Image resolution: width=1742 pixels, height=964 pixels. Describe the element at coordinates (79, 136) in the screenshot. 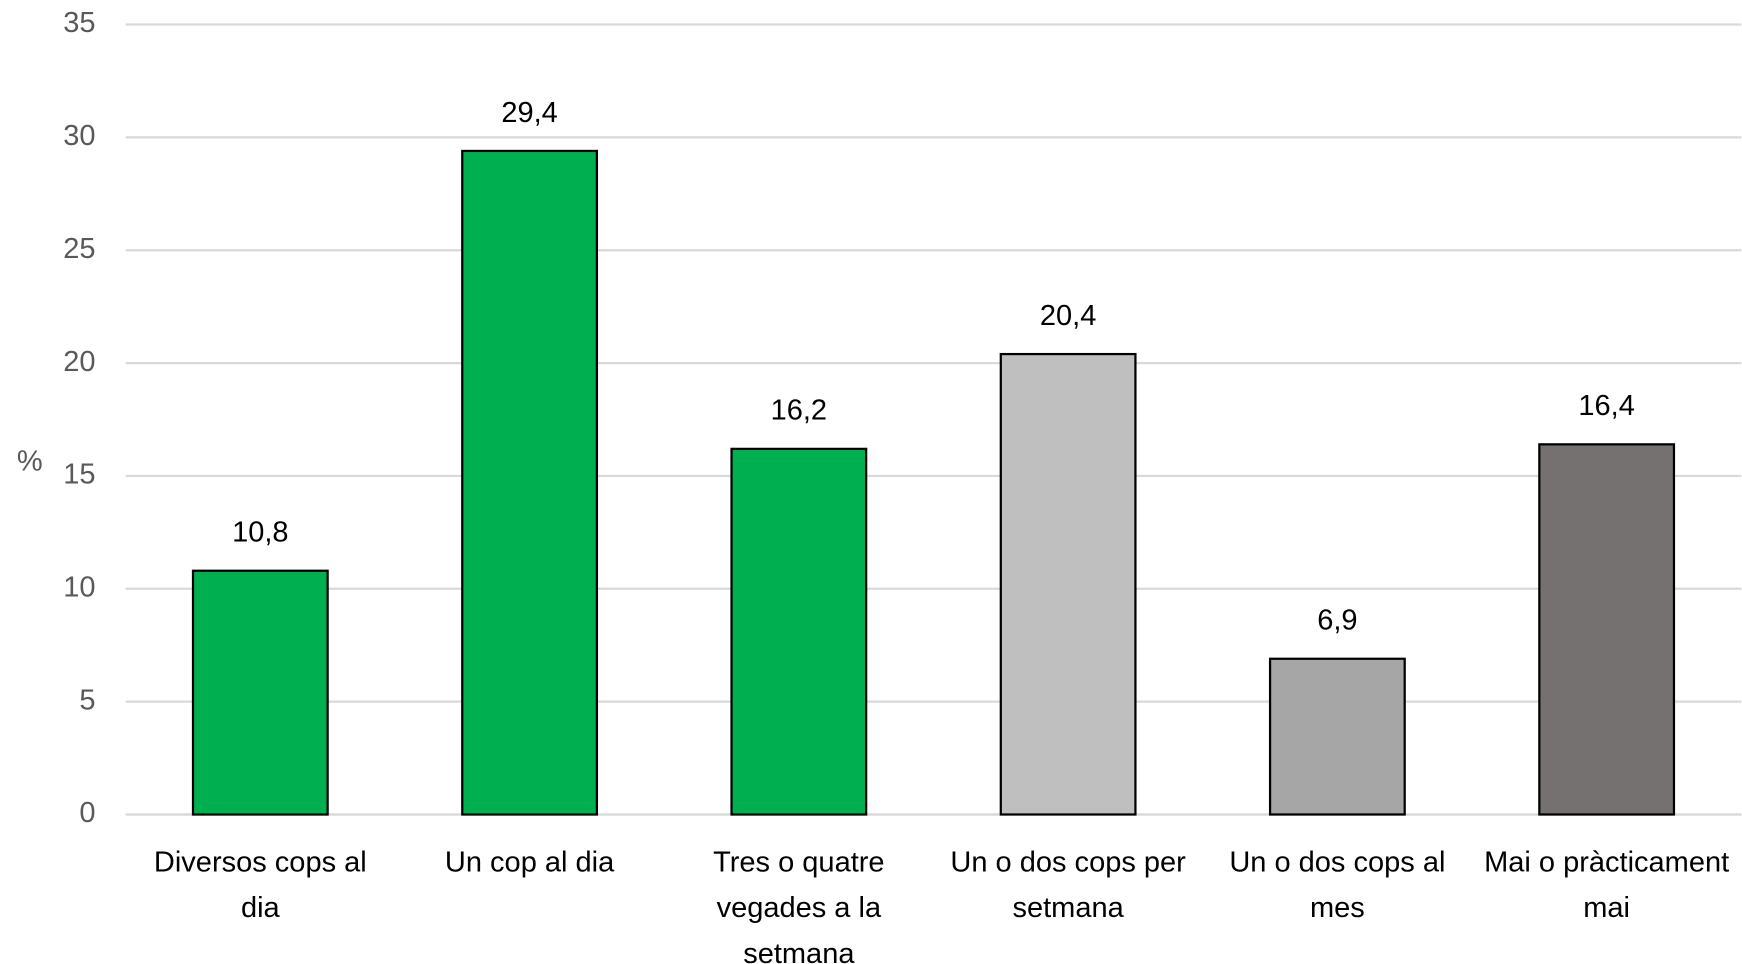

I see `y-tick-label: 30` at that location.